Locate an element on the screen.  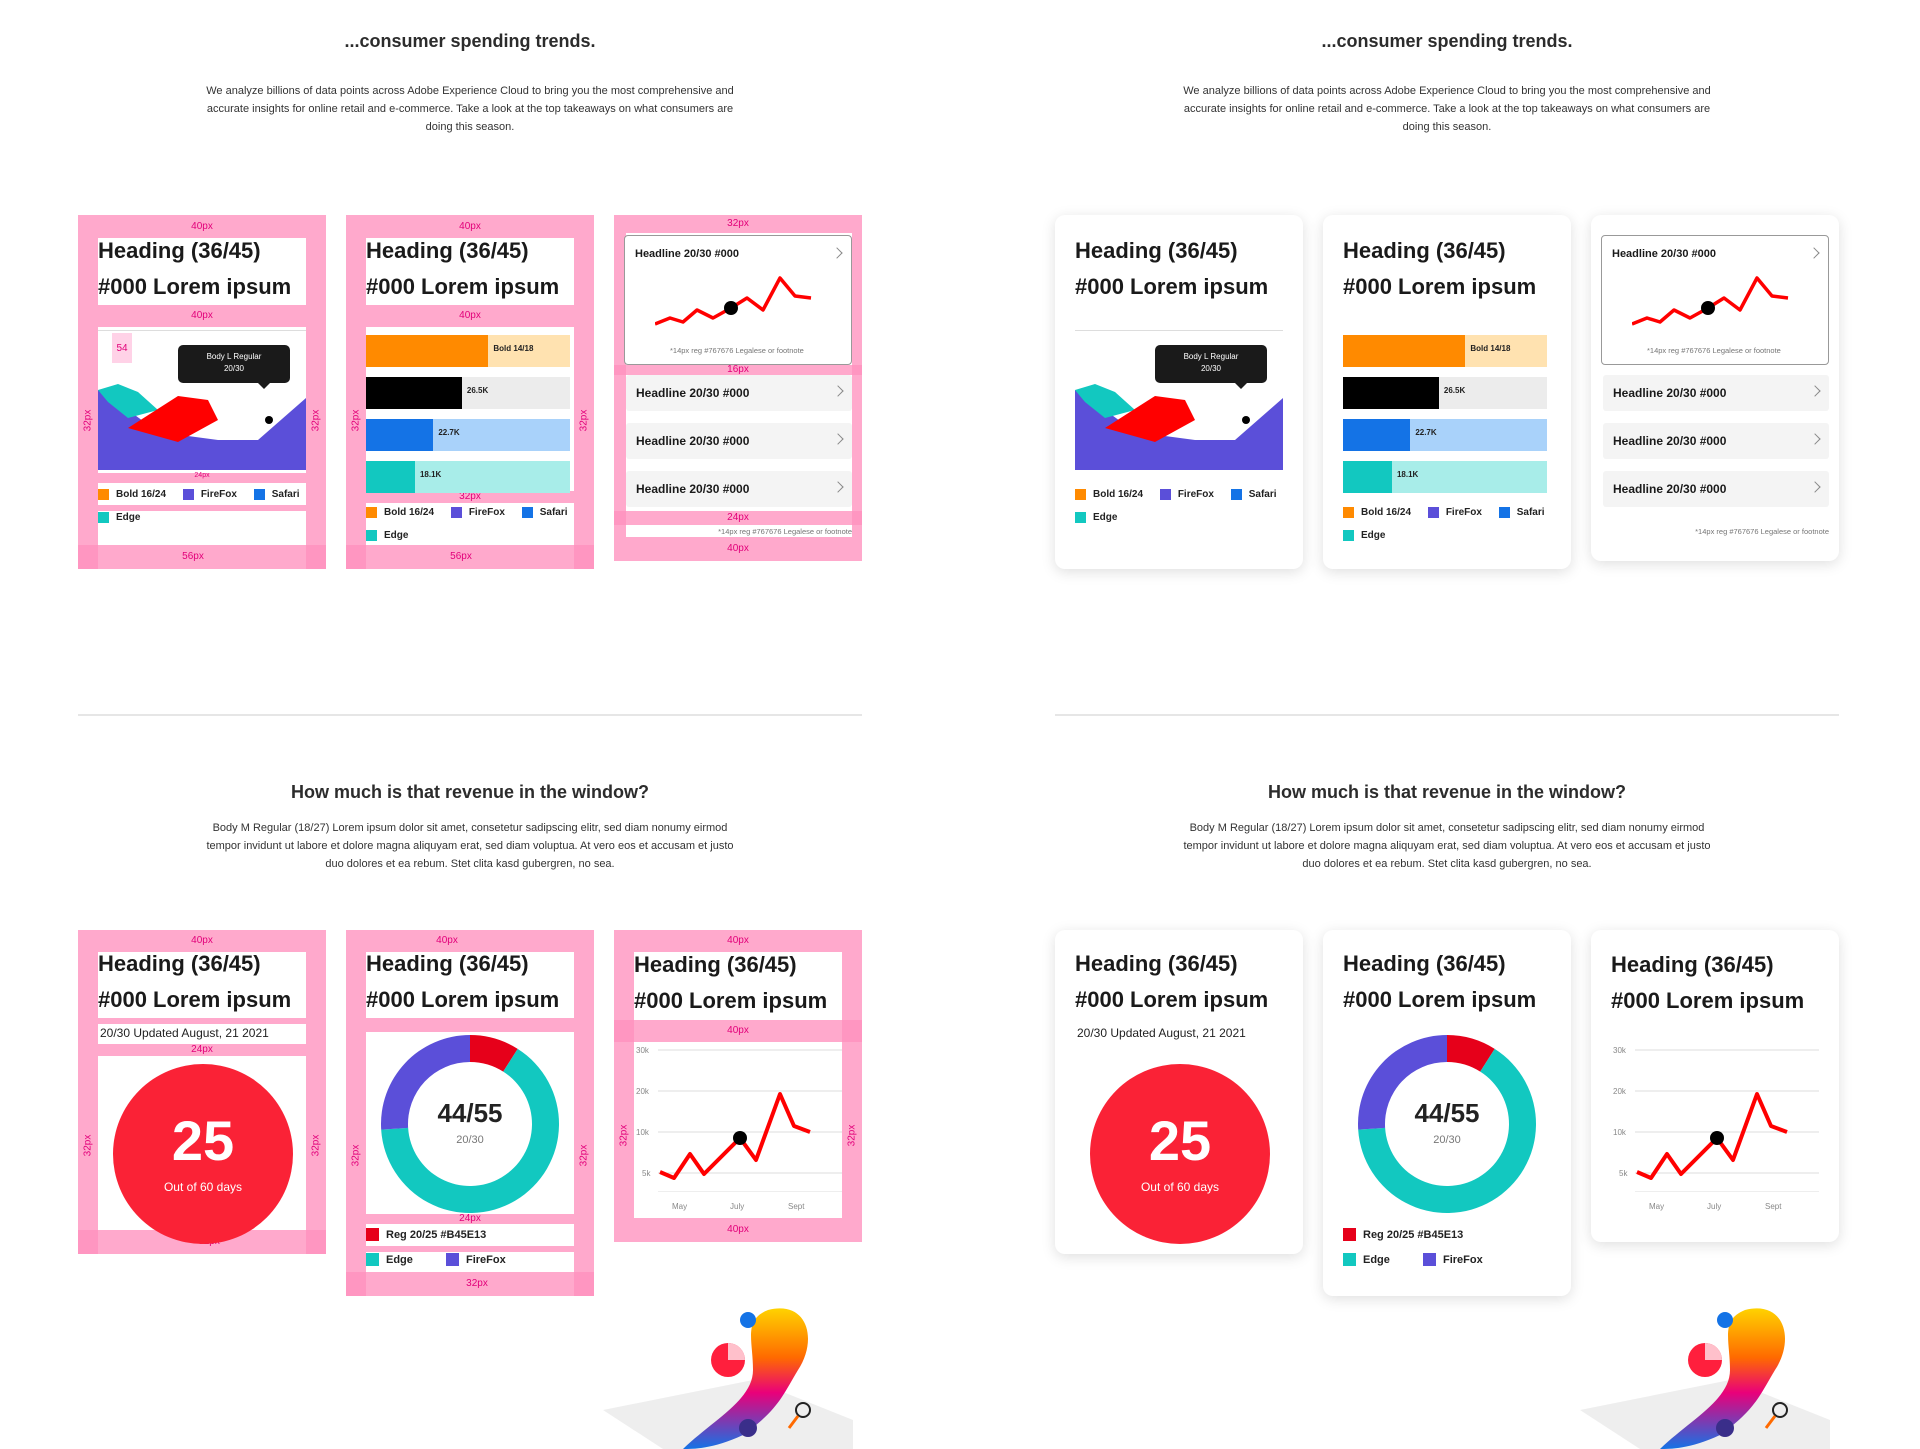
decorative-illustration is located at coordinates (1705, 1378).